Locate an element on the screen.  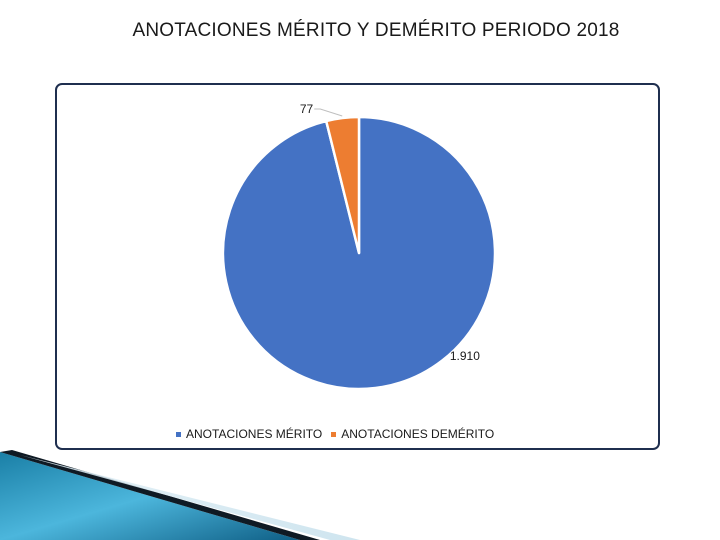
legend-label-demerito: ANOTACIONES DEMÉRITO is located at coordinates (418, 434).